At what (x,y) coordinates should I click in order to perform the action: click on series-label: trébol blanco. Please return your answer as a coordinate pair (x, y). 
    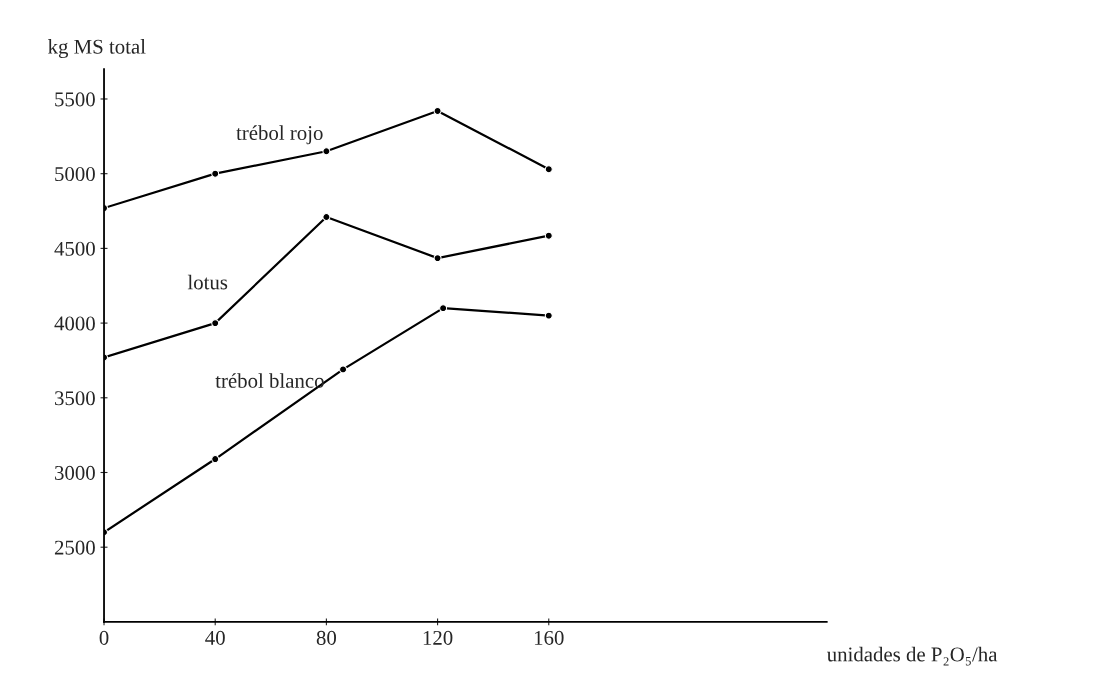
    Looking at the image, I should click on (269, 380).